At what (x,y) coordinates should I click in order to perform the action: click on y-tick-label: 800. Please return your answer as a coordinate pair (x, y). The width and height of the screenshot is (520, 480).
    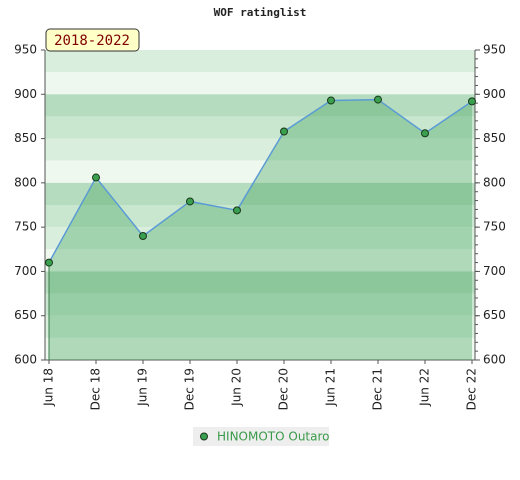
    Looking at the image, I should click on (25, 182).